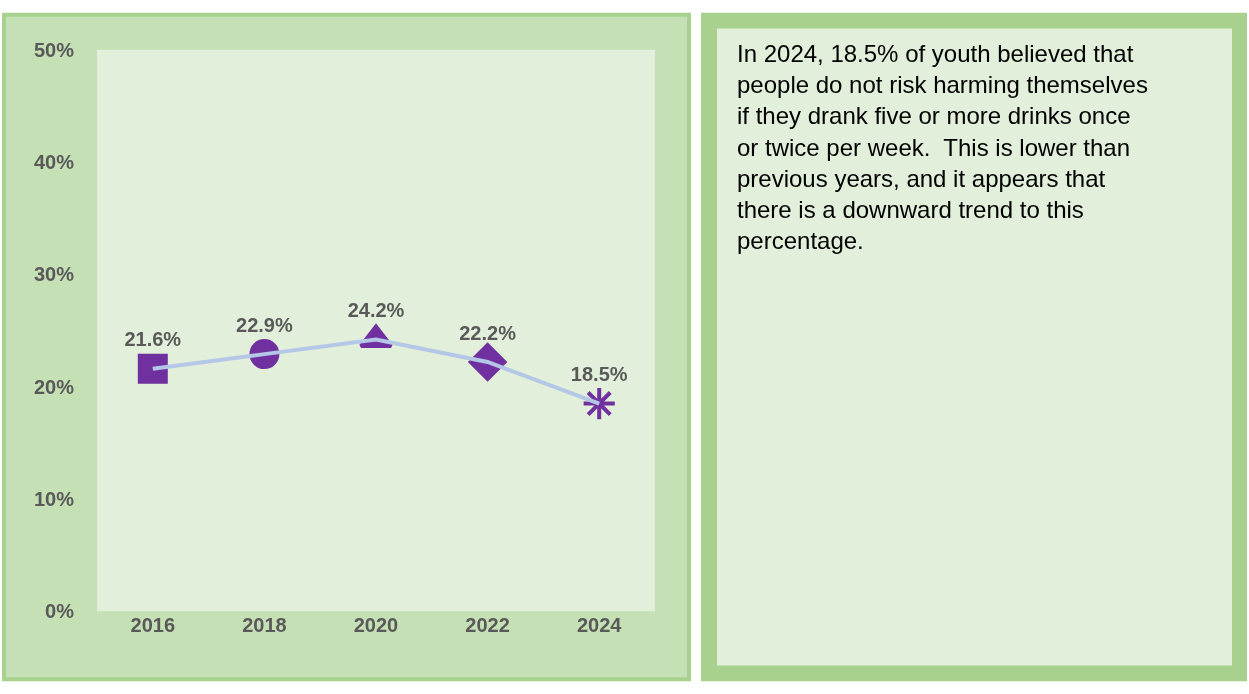 The height and width of the screenshot is (694, 1249). Describe the element at coordinates (942, 147) in the screenshot. I see `text: In 2024, 18.5% of youth believed that people do not risk harming themselves if they drank five or more drinks once or twice per week. This is lower than previous years, and it appears that there is a downward trend to this percentage.` at that location.